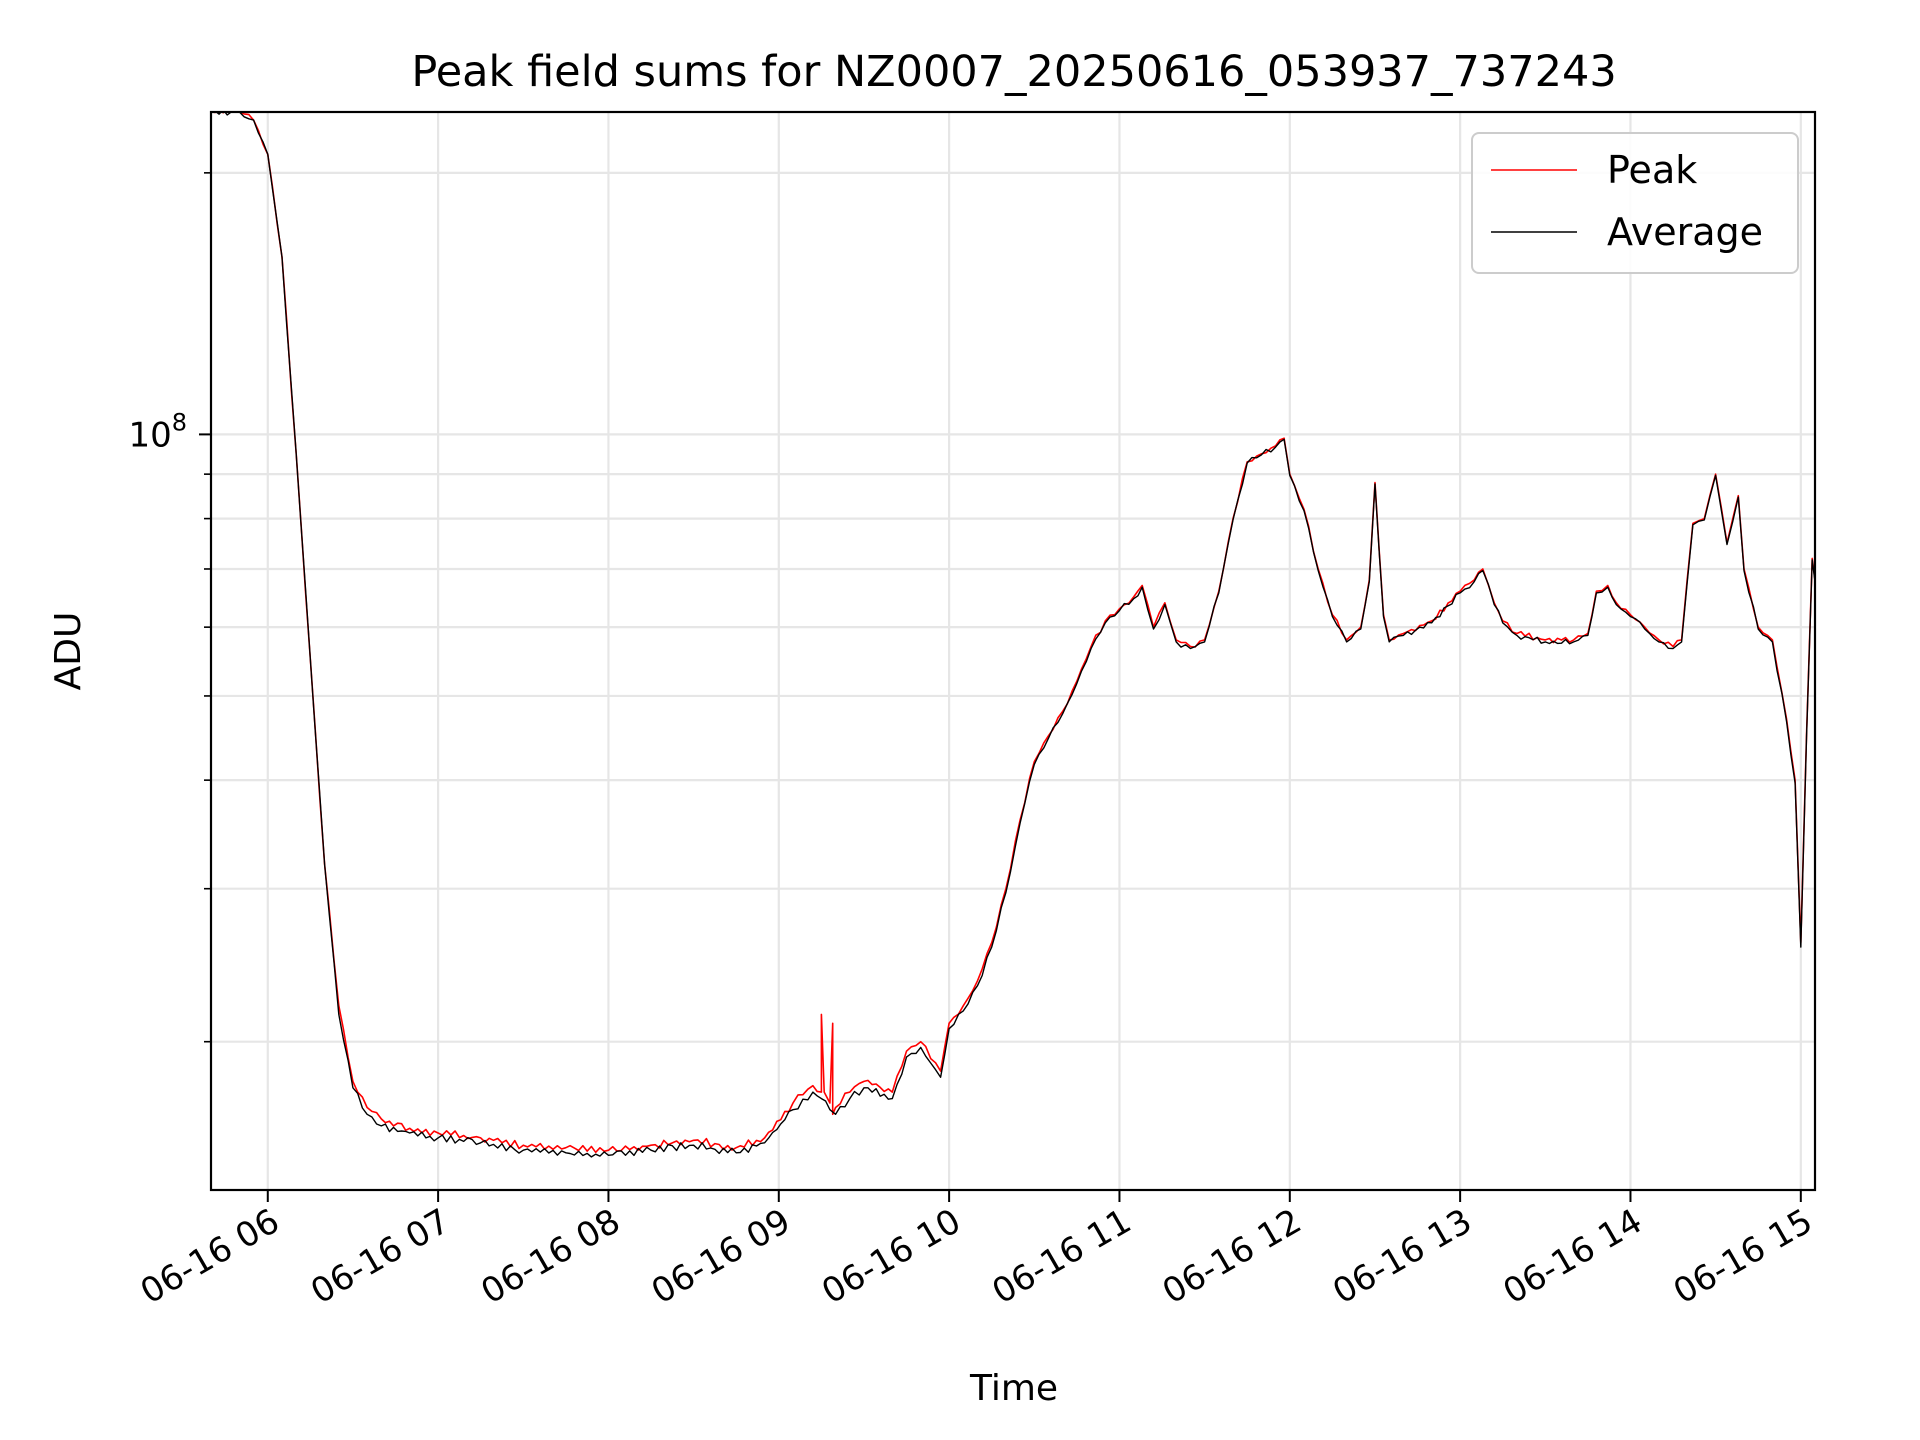  I want to click on x-tick-label: 06-16 06, so click(210, 1256).